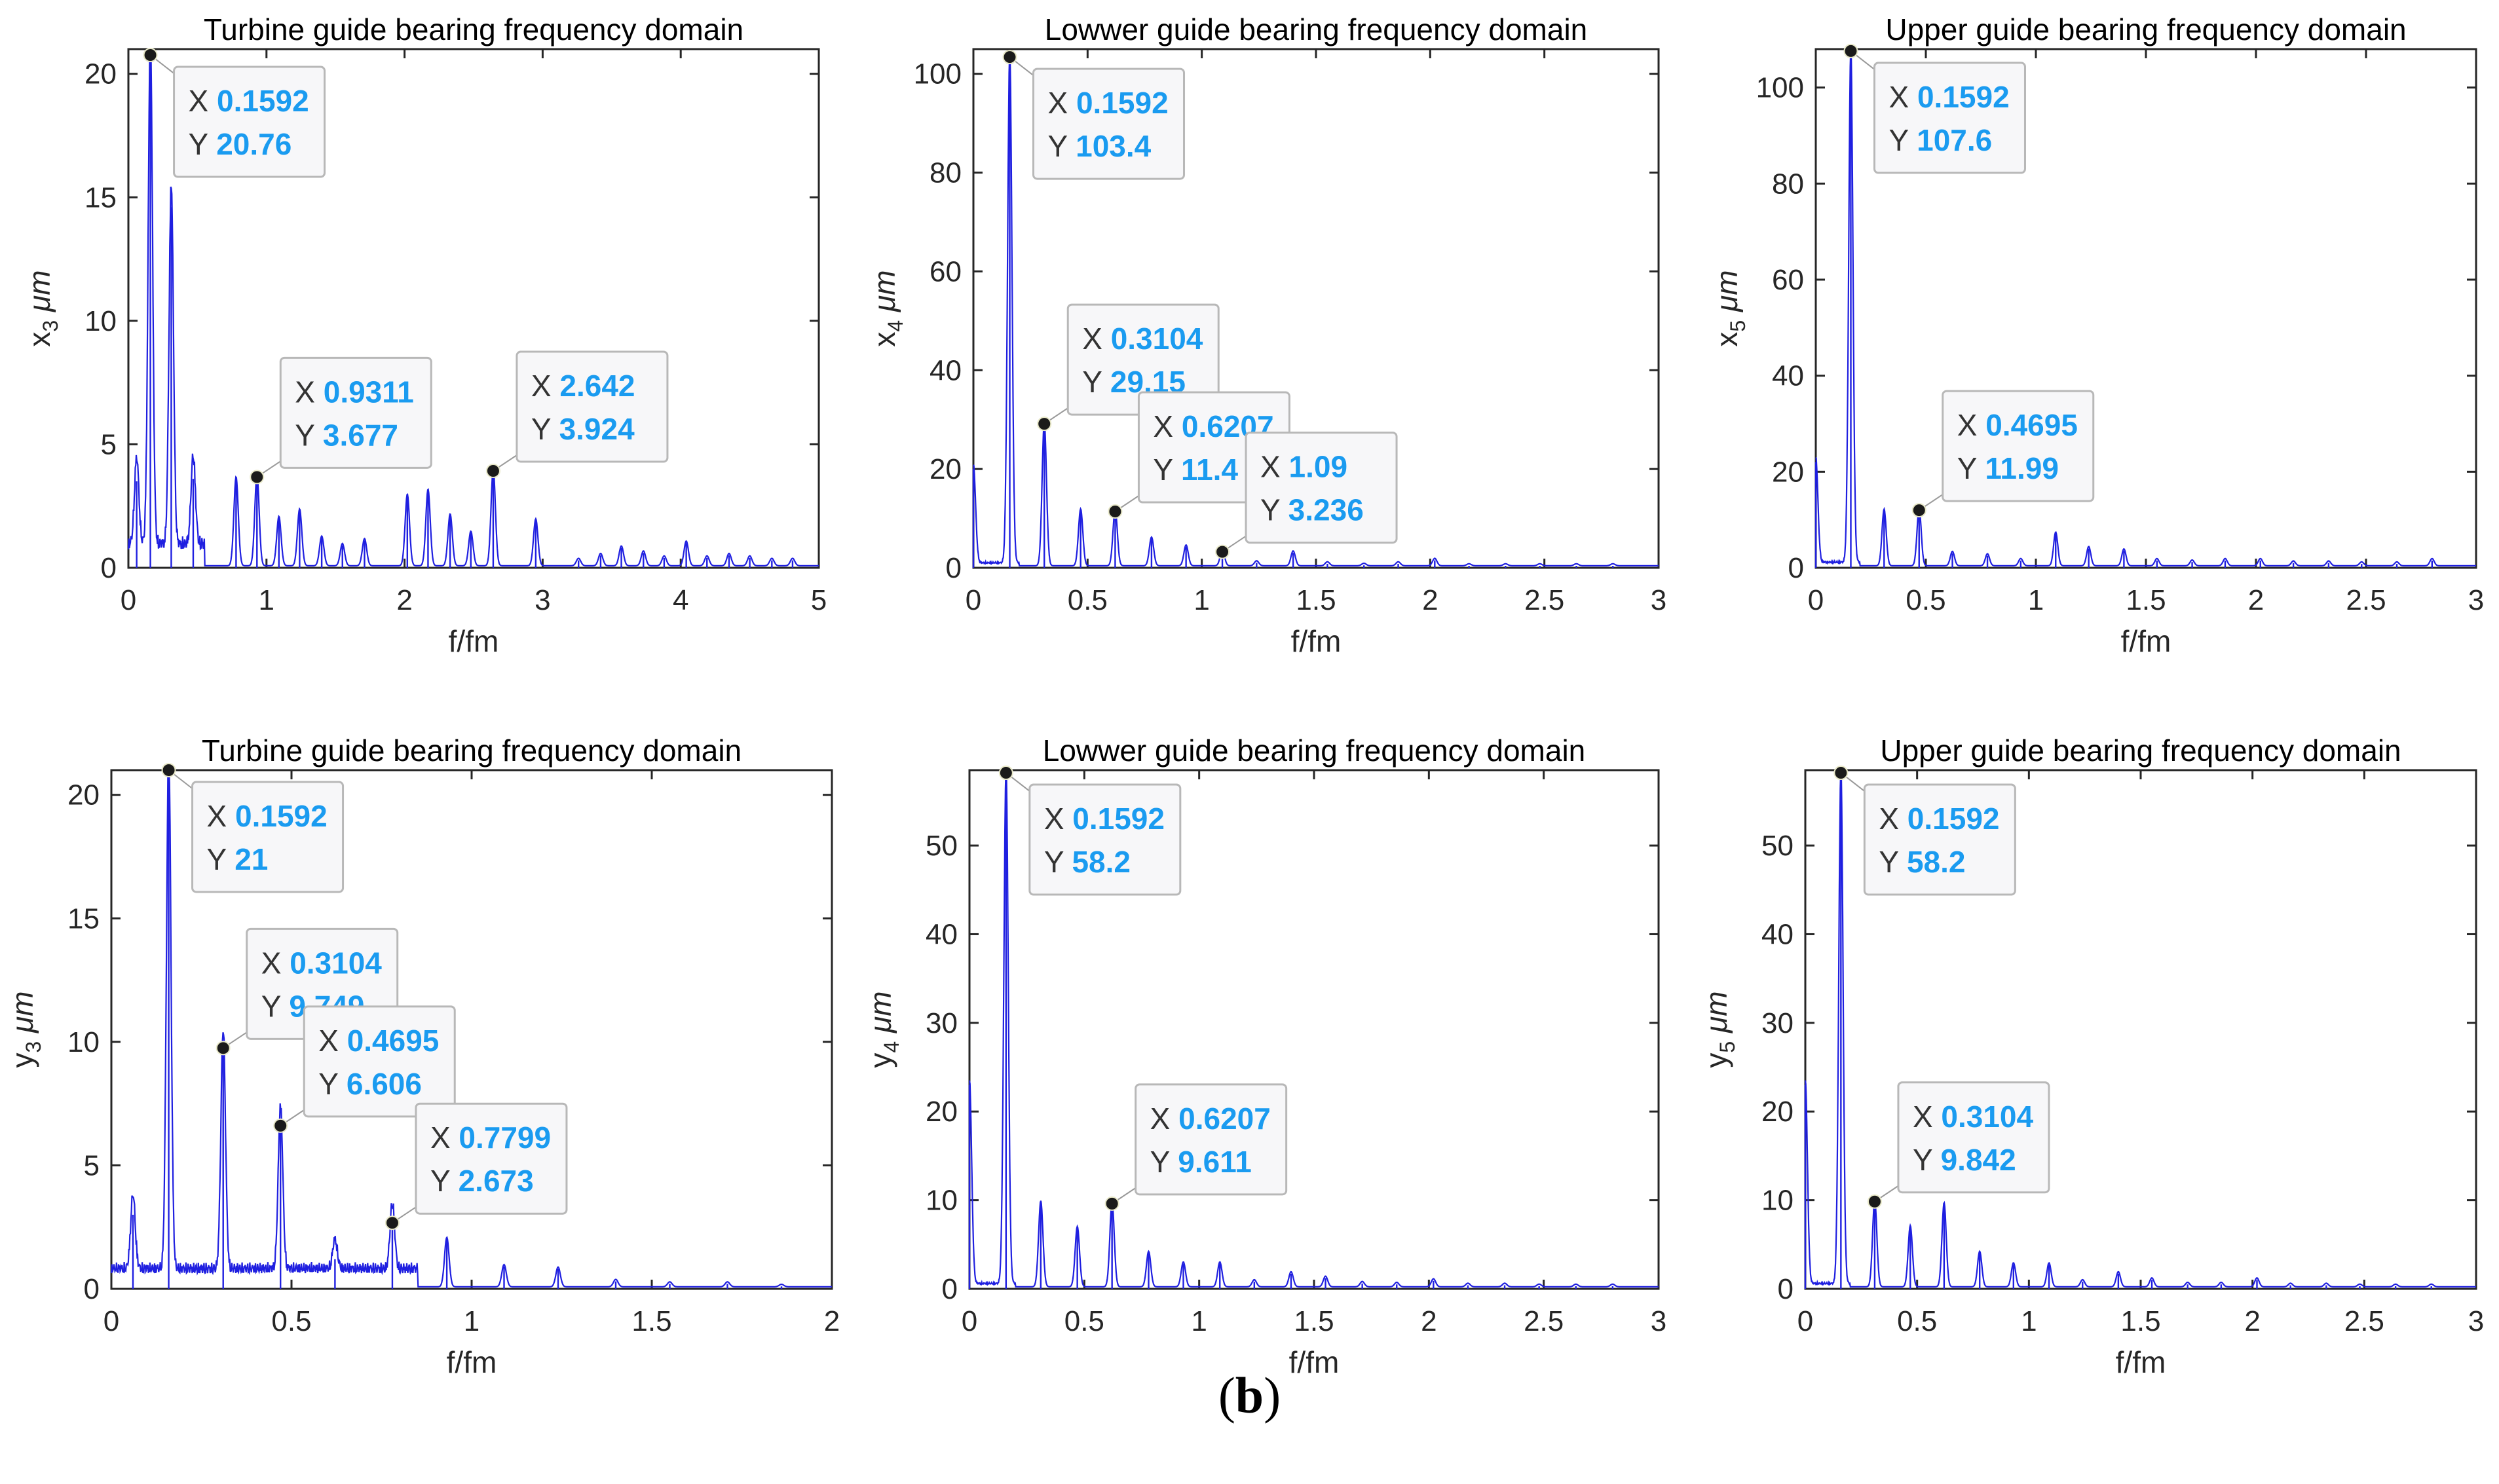 Image resolution: width=2499 pixels, height=1484 pixels. What do you see at coordinates (346, 435) in the screenshot?
I see `data-tip-y: Y 3.677` at bounding box center [346, 435].